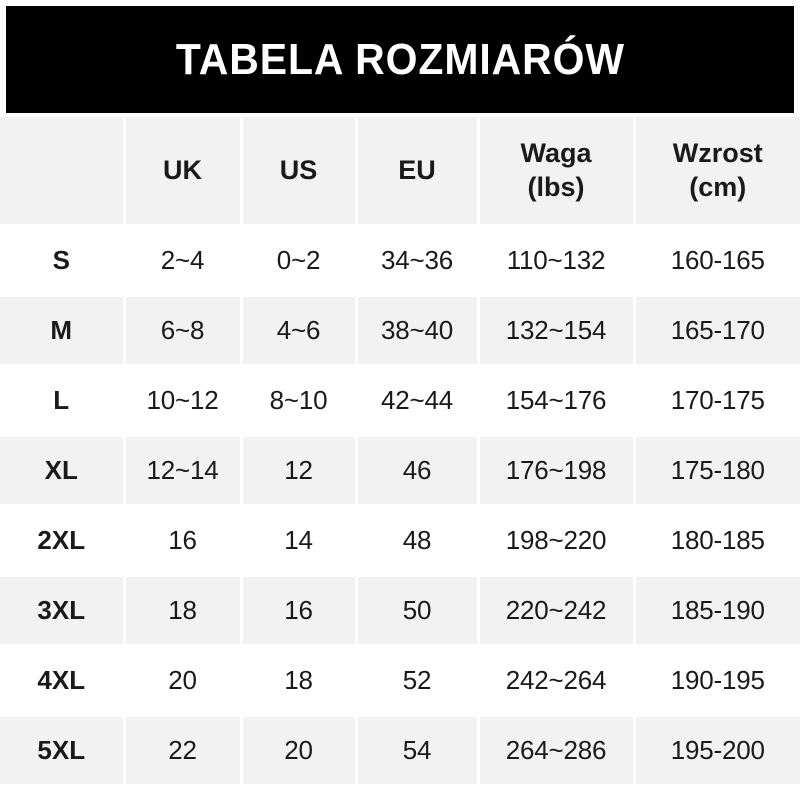 The image size is (800, 800). What do you see at coordinates (717, 751) in the screenshot?
I see `cell-wzrost: 195-200` at bounding box center [717, 751].